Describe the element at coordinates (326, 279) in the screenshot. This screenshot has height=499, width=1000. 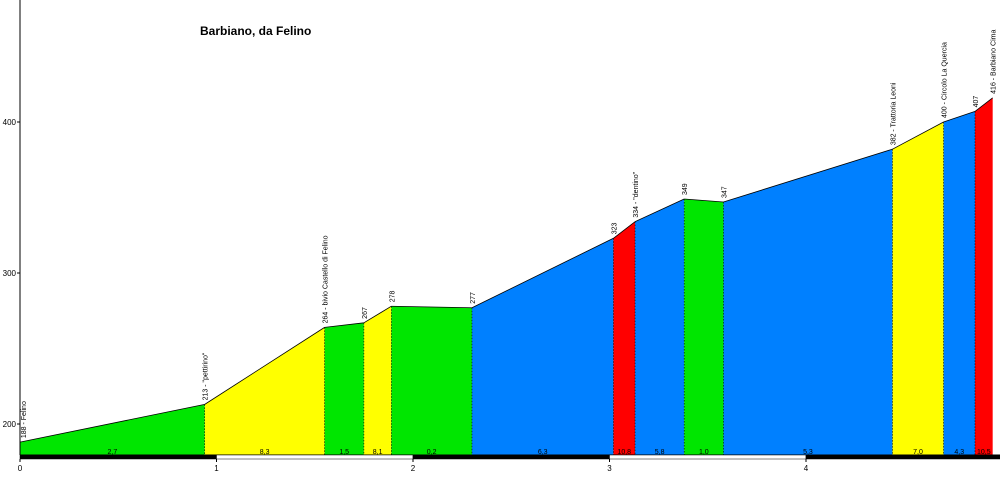
I see `point-label: 264 - bivio Castello di Felino` at that location.